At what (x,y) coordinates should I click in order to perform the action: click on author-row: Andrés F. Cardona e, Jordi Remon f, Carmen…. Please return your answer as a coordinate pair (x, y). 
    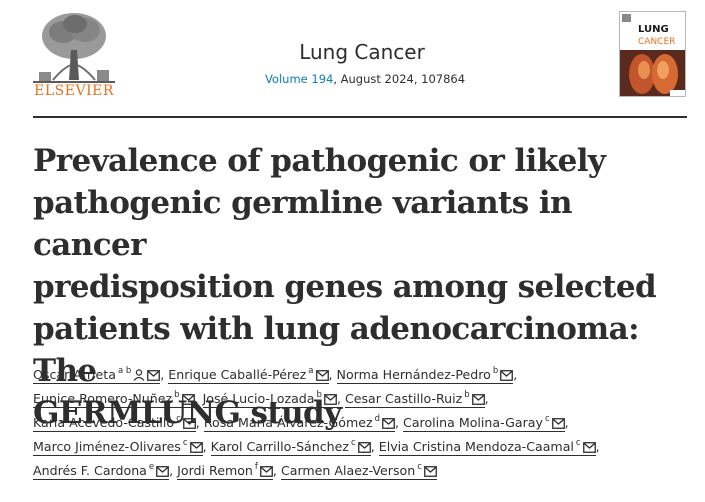
    Looking at the image, I should click on (235, 473).